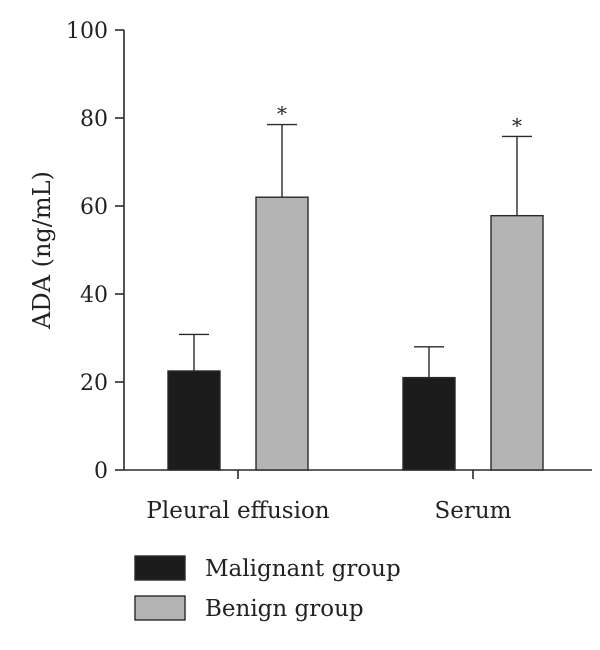 The width and height of the screenshot is (600, 650). What do you see at coordinates (42, 250) in the screenshot?
I see `y-axis-label: ADA (ng/mL)` at bounding box center [42, 250].